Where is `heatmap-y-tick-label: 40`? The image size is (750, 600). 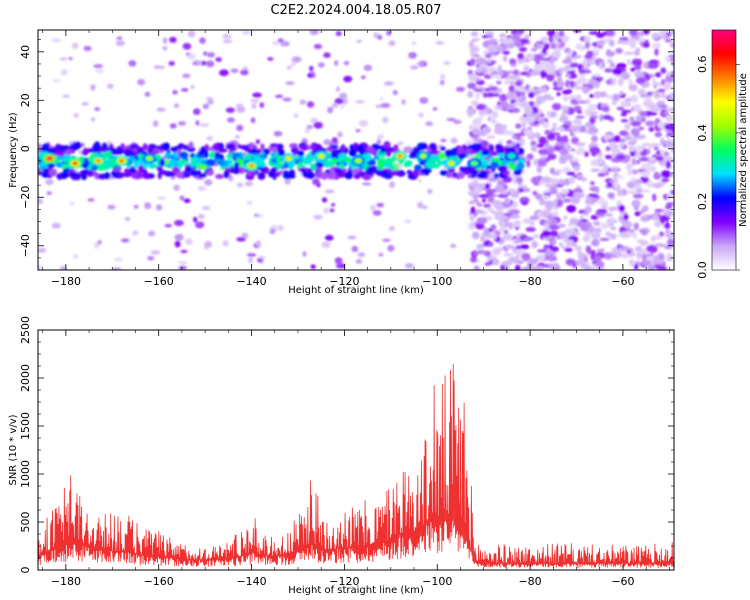
heatmap-y-tick-label: 40 is located at coordinates (25, 52).